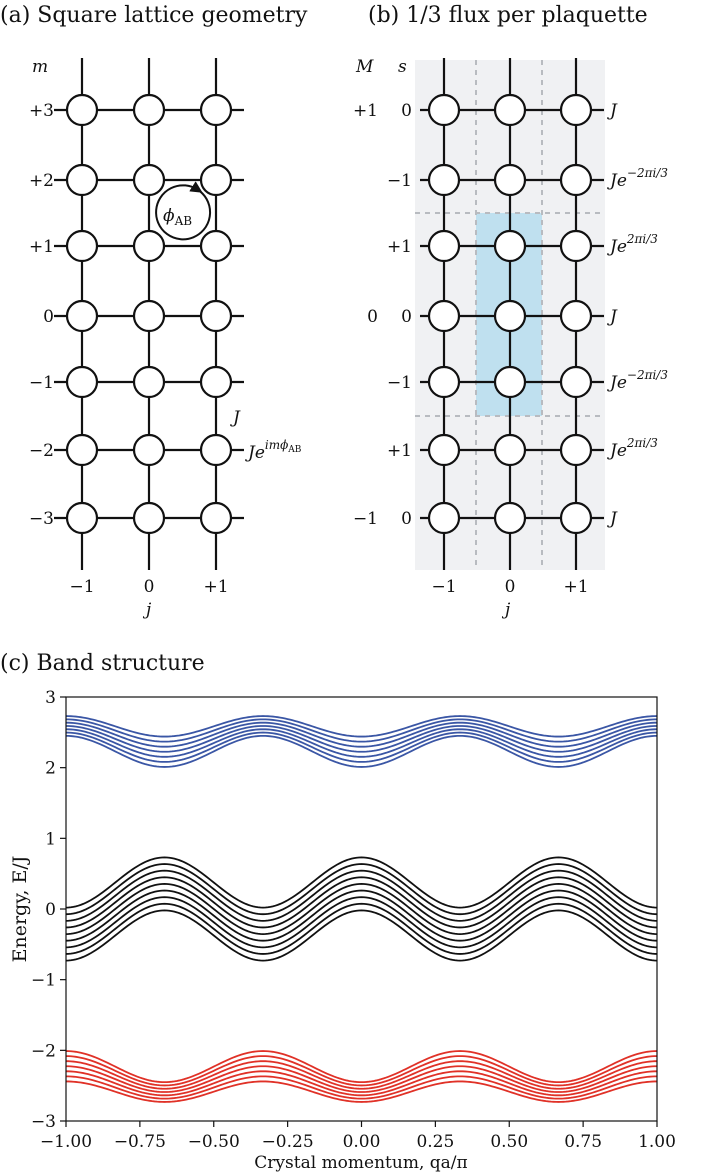 The height and width of the screenshot is (1175, 720). Describe the element at coordinates (583, 1142) in the screenshot. I see `x-tick-label: 0.75` at that location.